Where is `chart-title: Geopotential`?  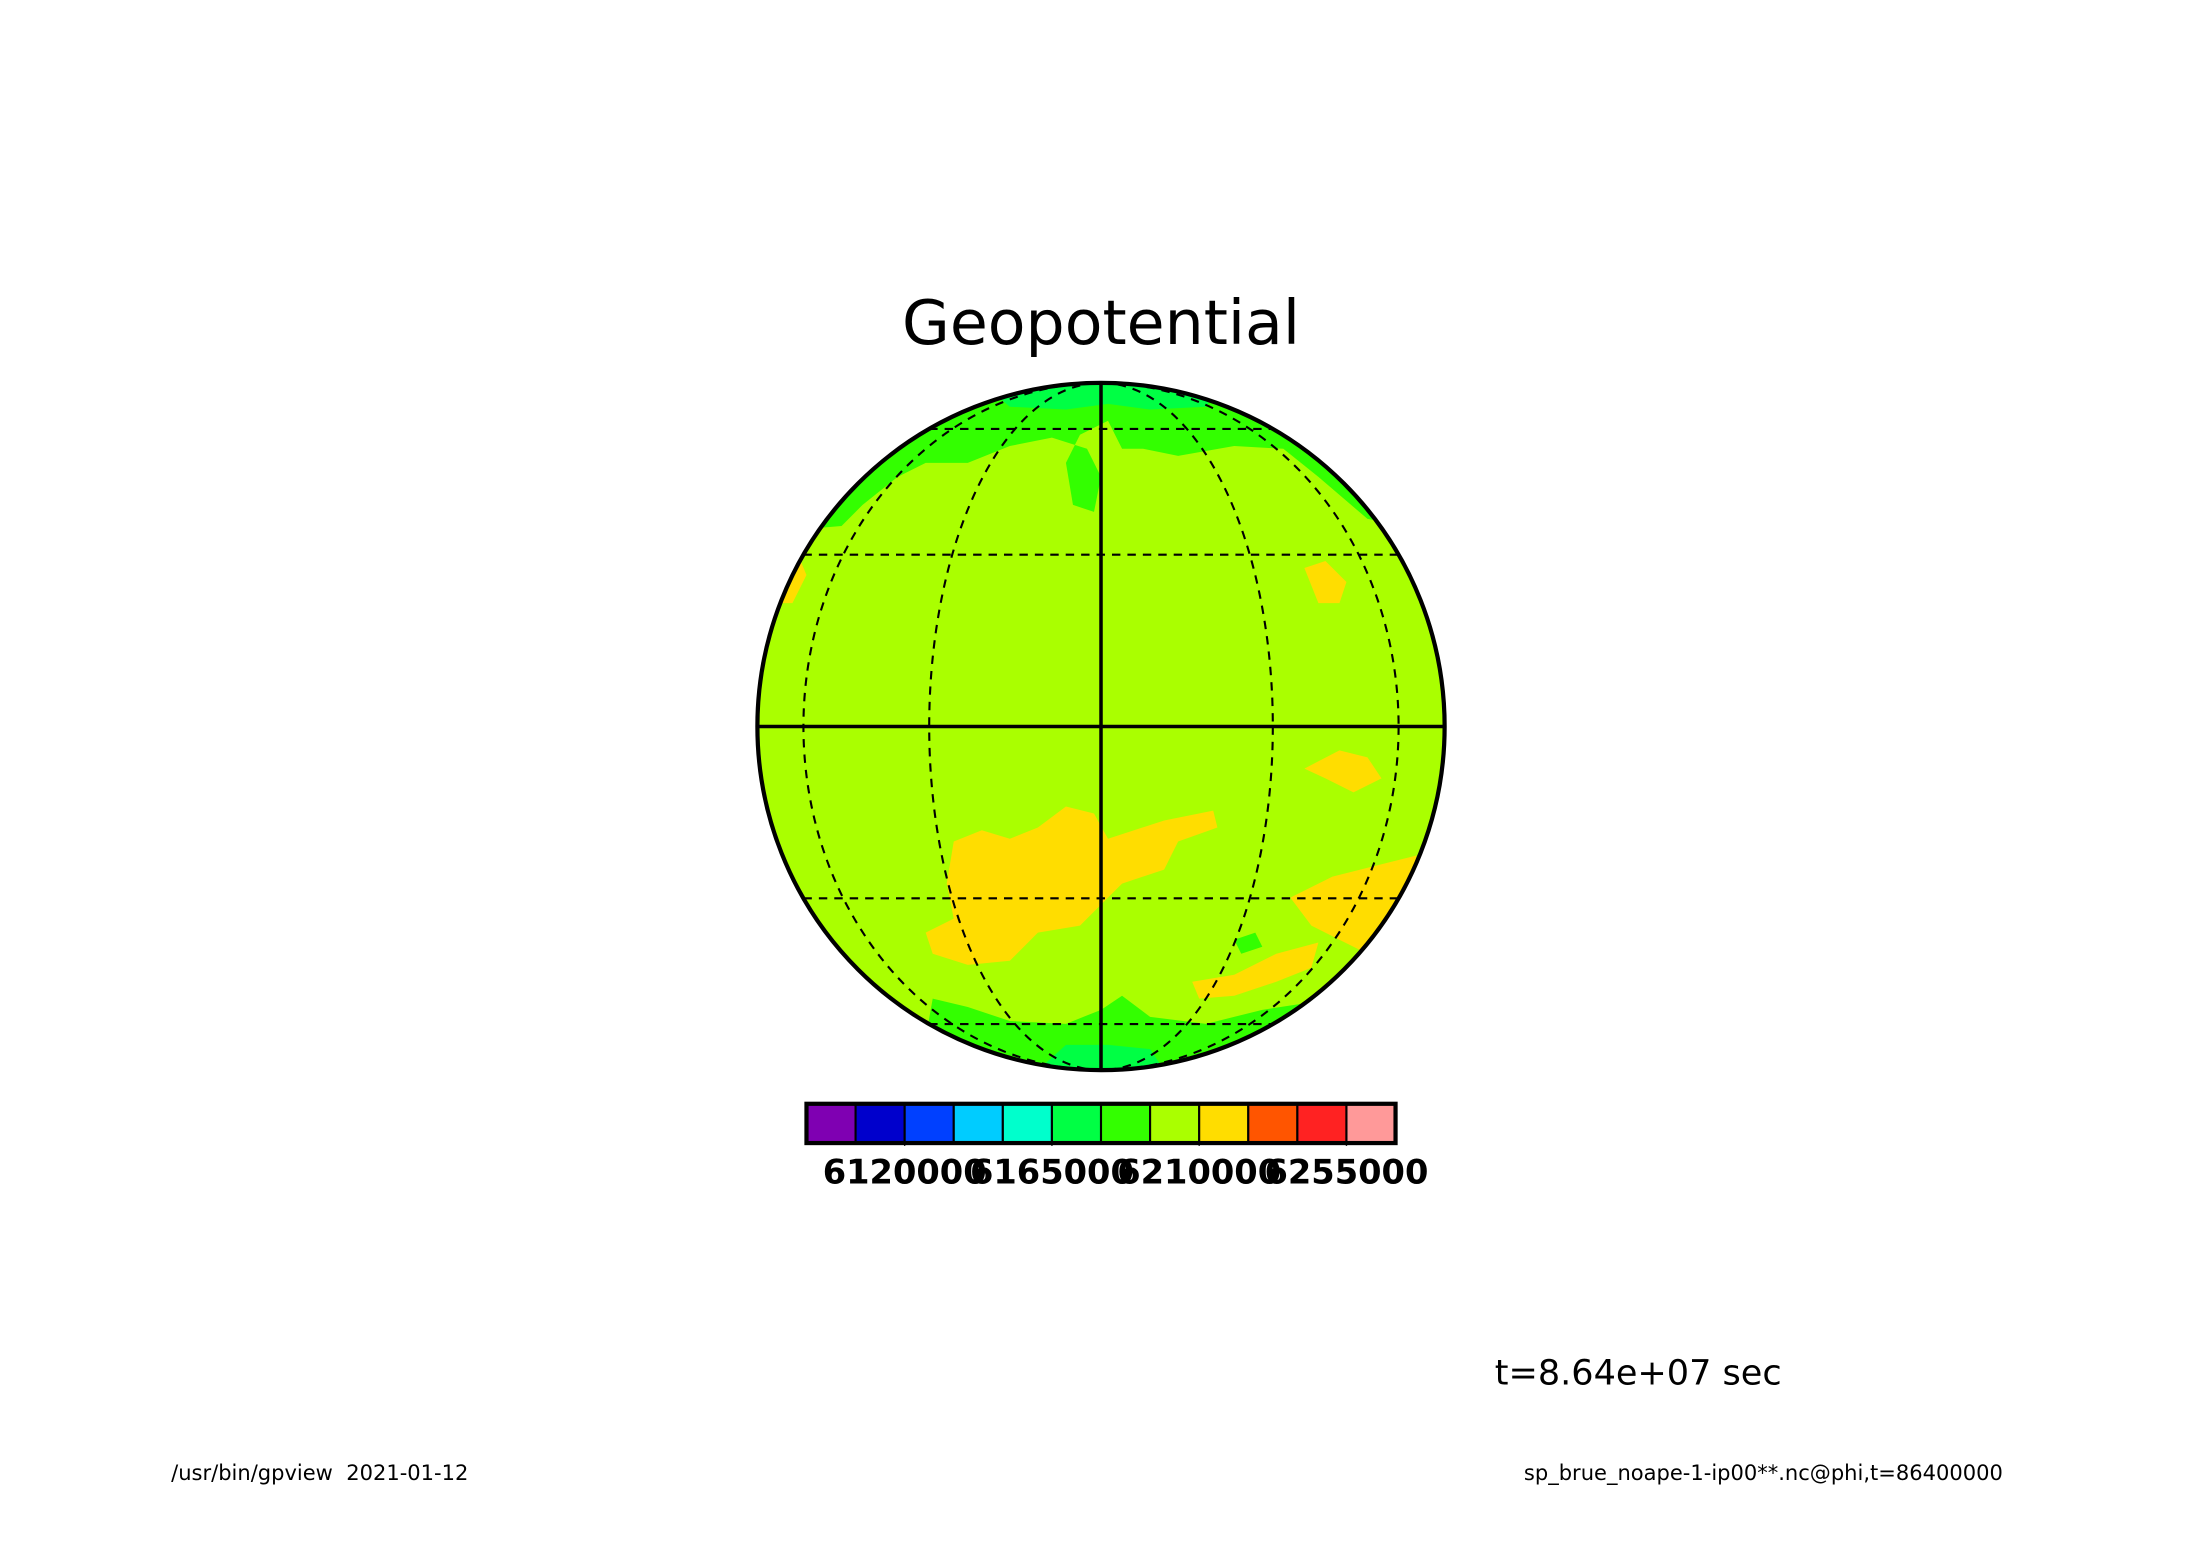 chart-title: Geopotential is located at coordinates (1101, 323).